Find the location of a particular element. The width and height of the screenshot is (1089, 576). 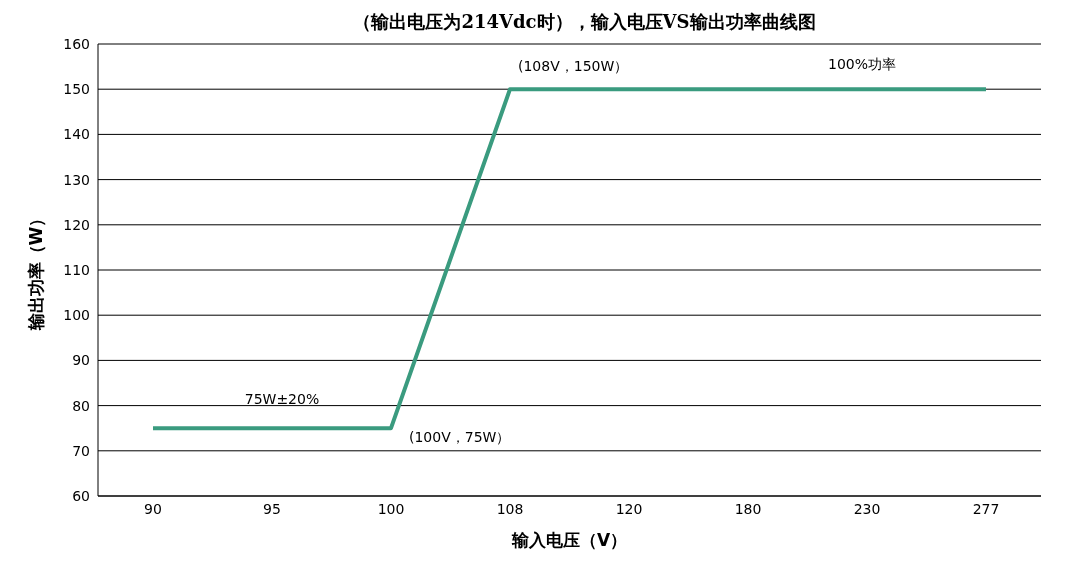

y-tick-label: 80 is located at coordinates (81, 405).